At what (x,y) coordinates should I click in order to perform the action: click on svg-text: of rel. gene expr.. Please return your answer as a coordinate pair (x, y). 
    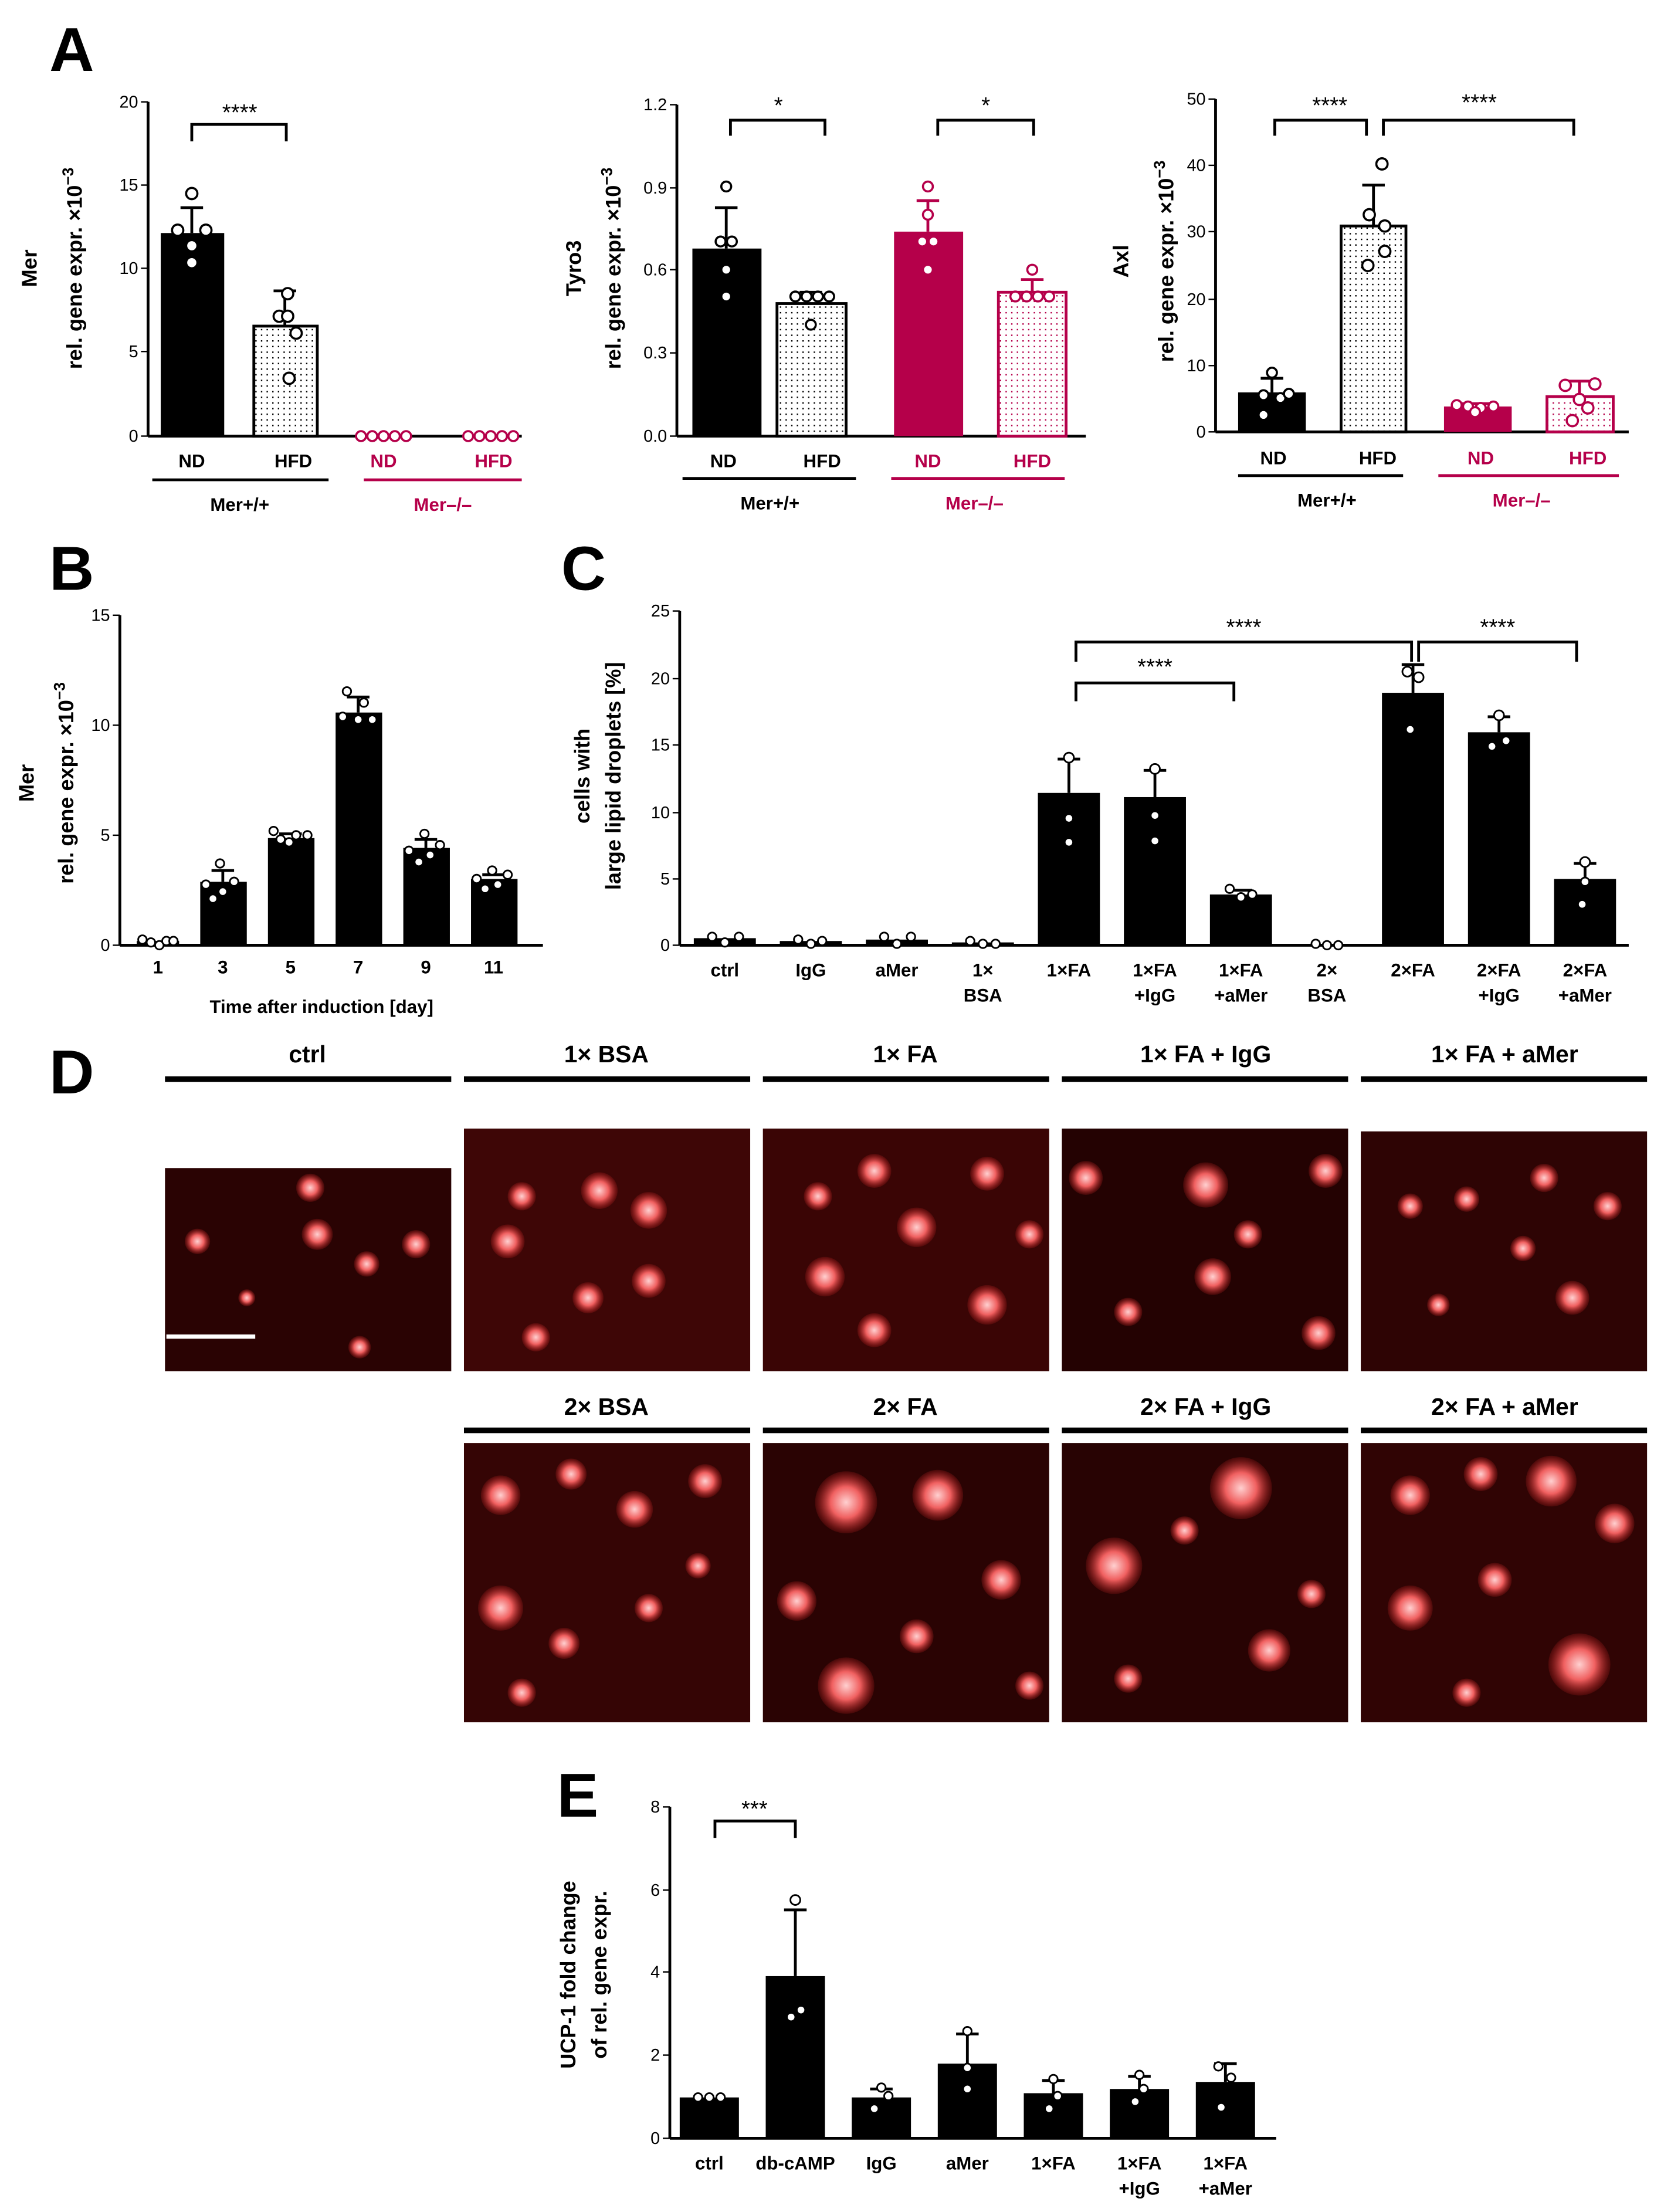
    Looking at the image, I should click on (599, 1974).